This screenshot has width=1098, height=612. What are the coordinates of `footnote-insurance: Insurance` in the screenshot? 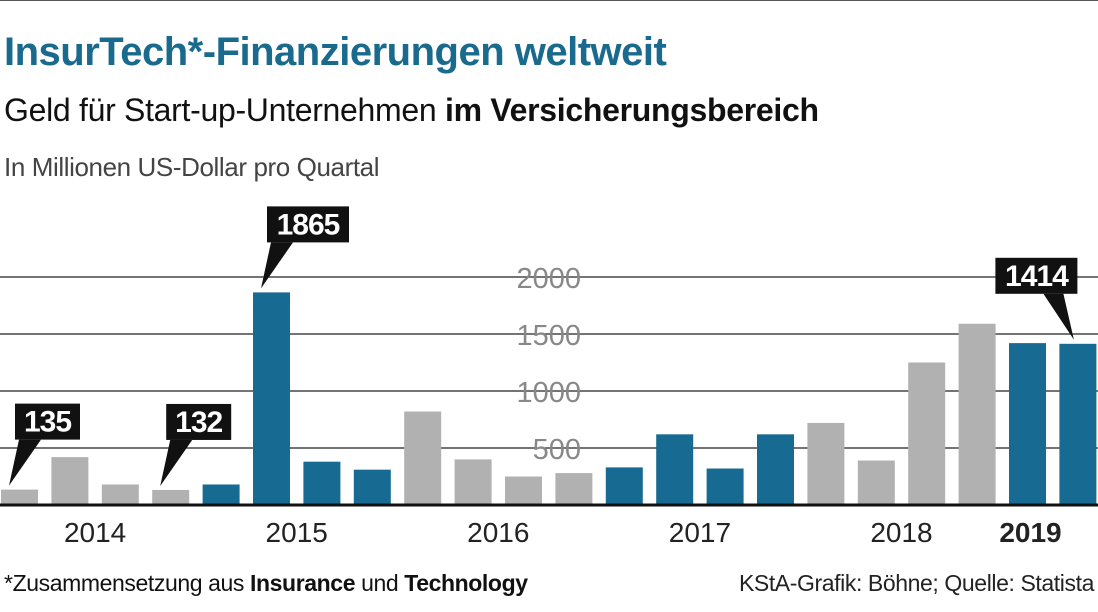 It's located at (303, 583).